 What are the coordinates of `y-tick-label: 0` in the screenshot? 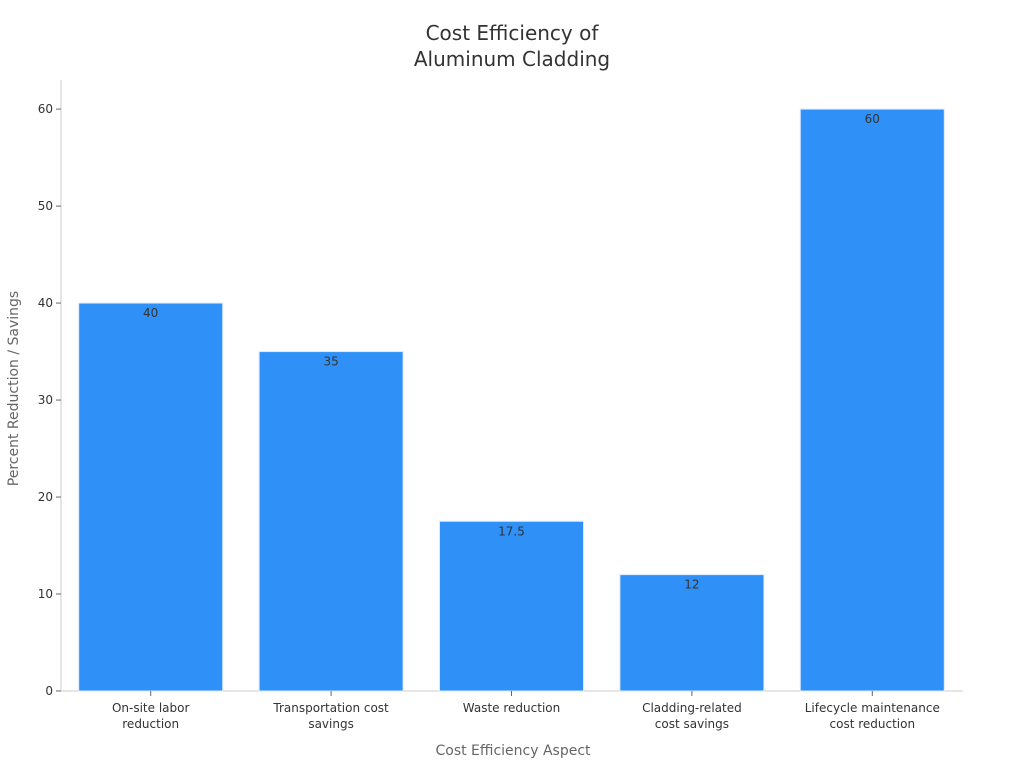 It's located at (49, 691).